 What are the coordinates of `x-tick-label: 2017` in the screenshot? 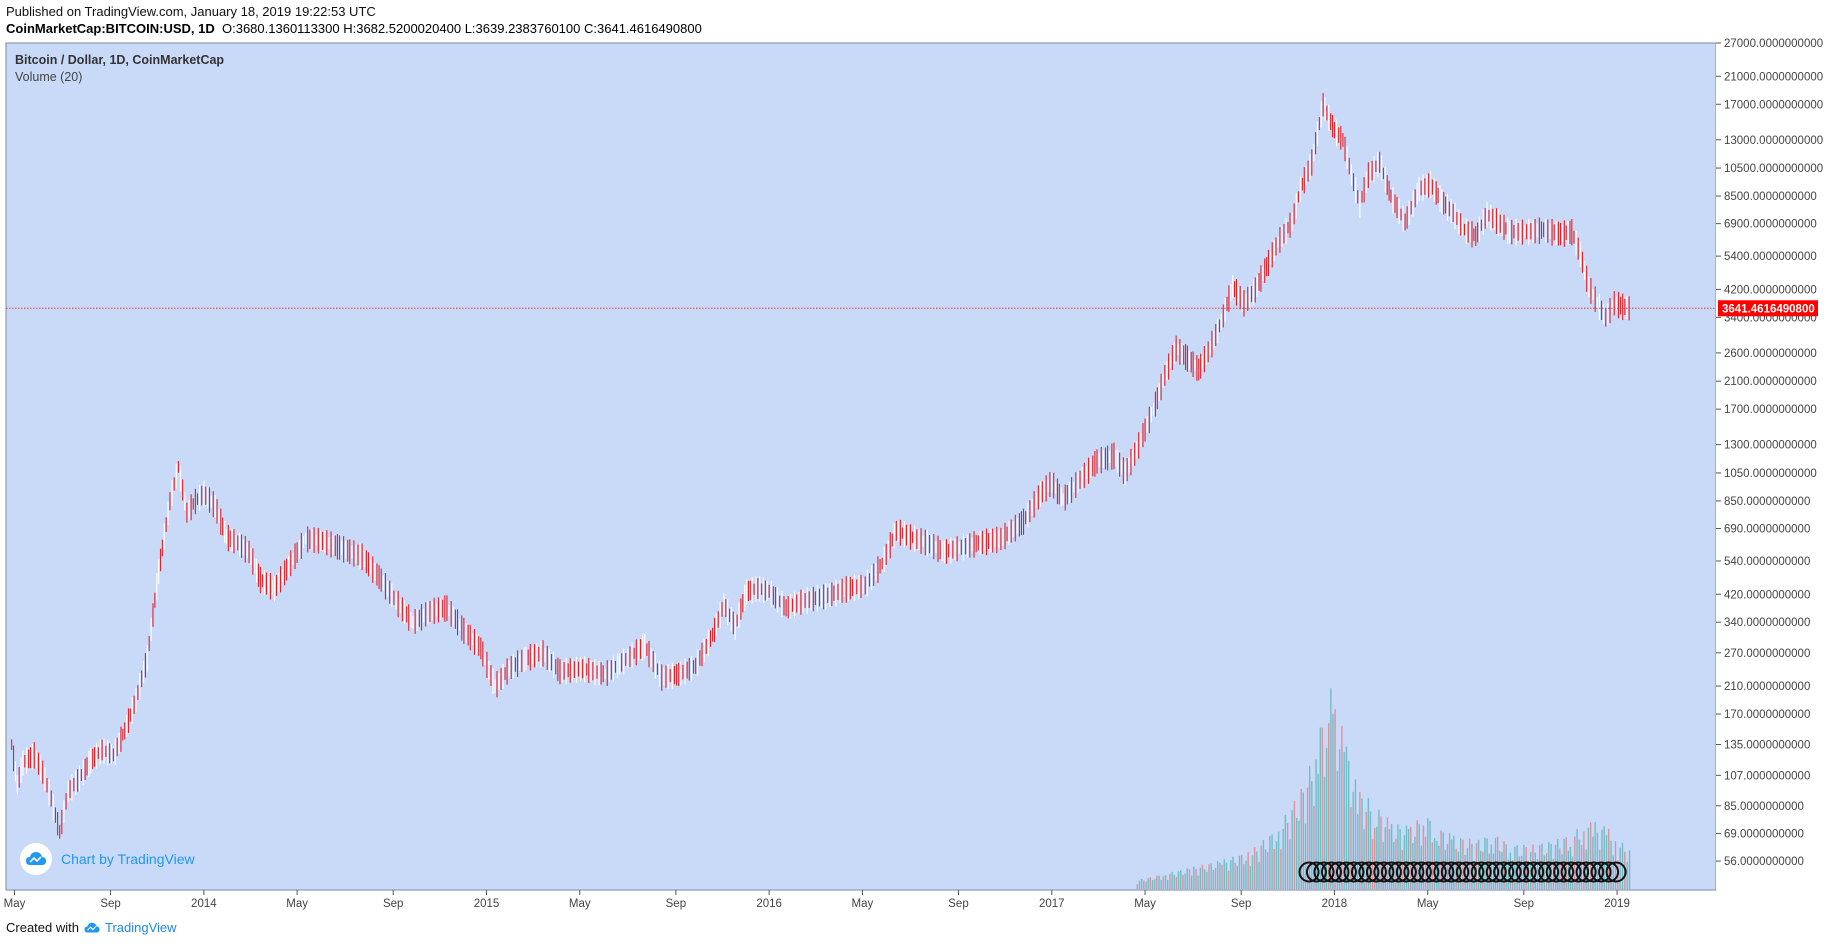 It's located at (1052, 904).